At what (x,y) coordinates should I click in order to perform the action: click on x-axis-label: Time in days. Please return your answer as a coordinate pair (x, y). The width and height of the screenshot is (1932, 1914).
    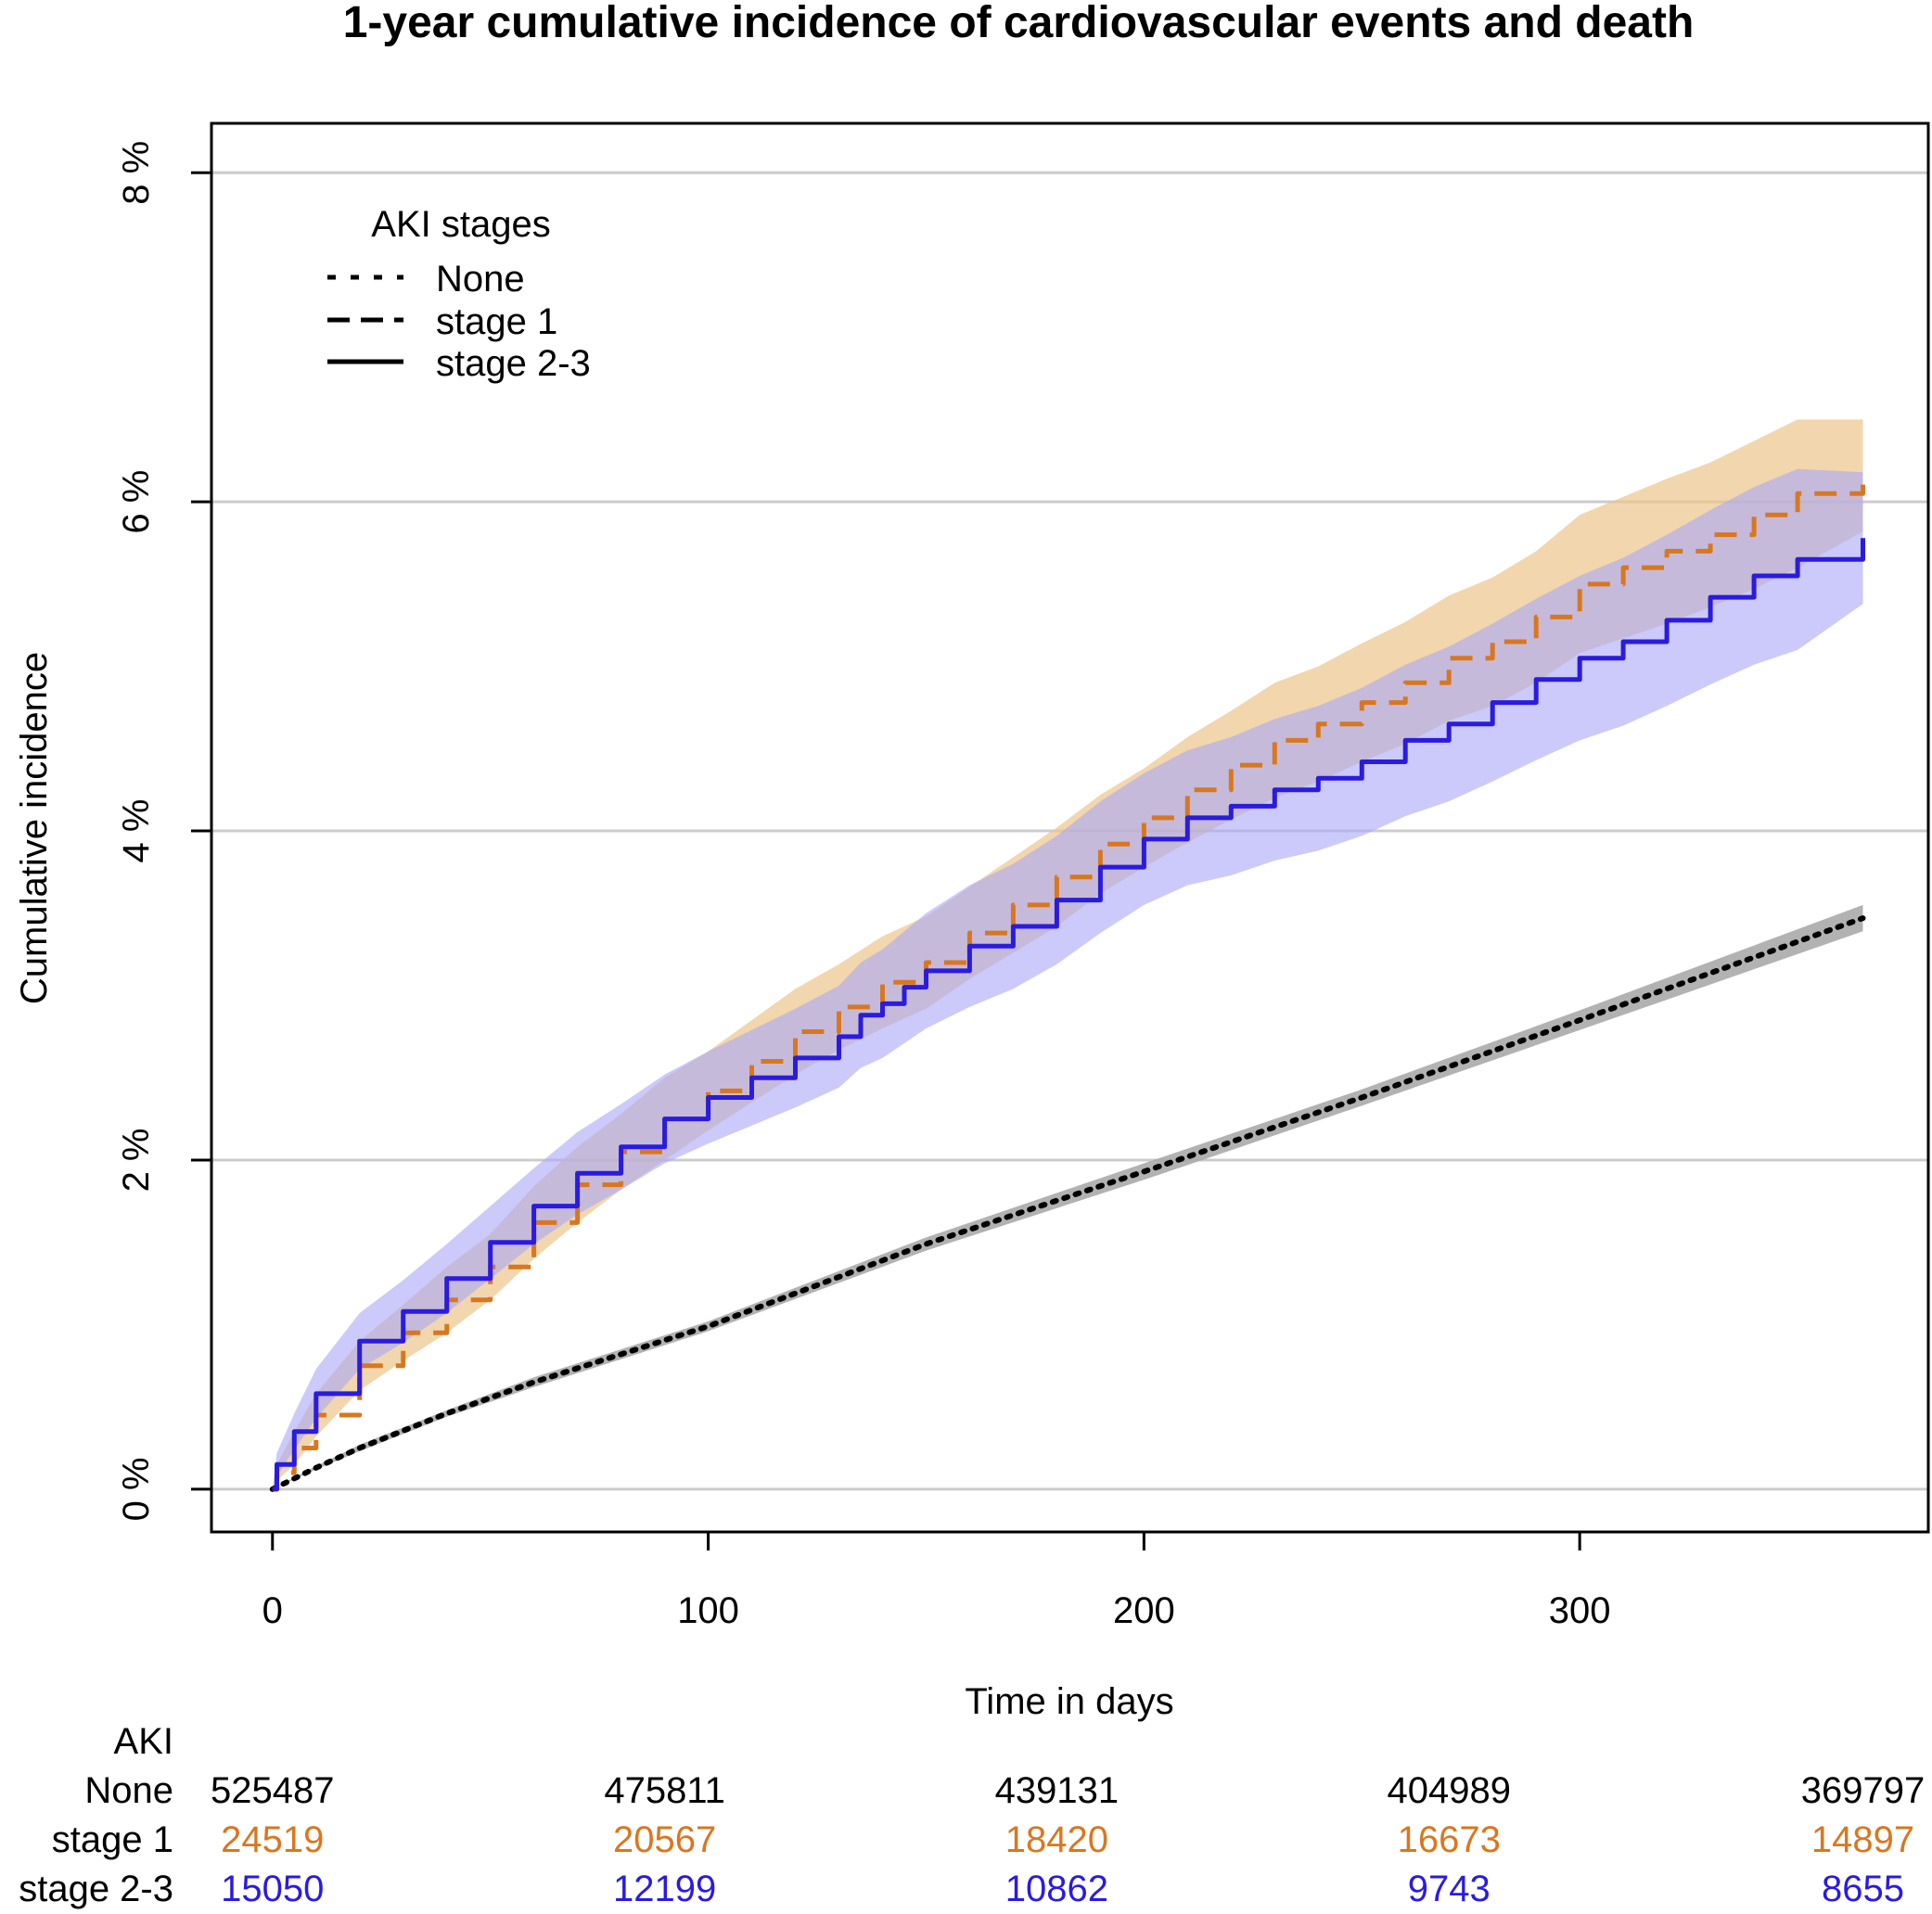
    Looking at the image, I should click on (1069, 1702).